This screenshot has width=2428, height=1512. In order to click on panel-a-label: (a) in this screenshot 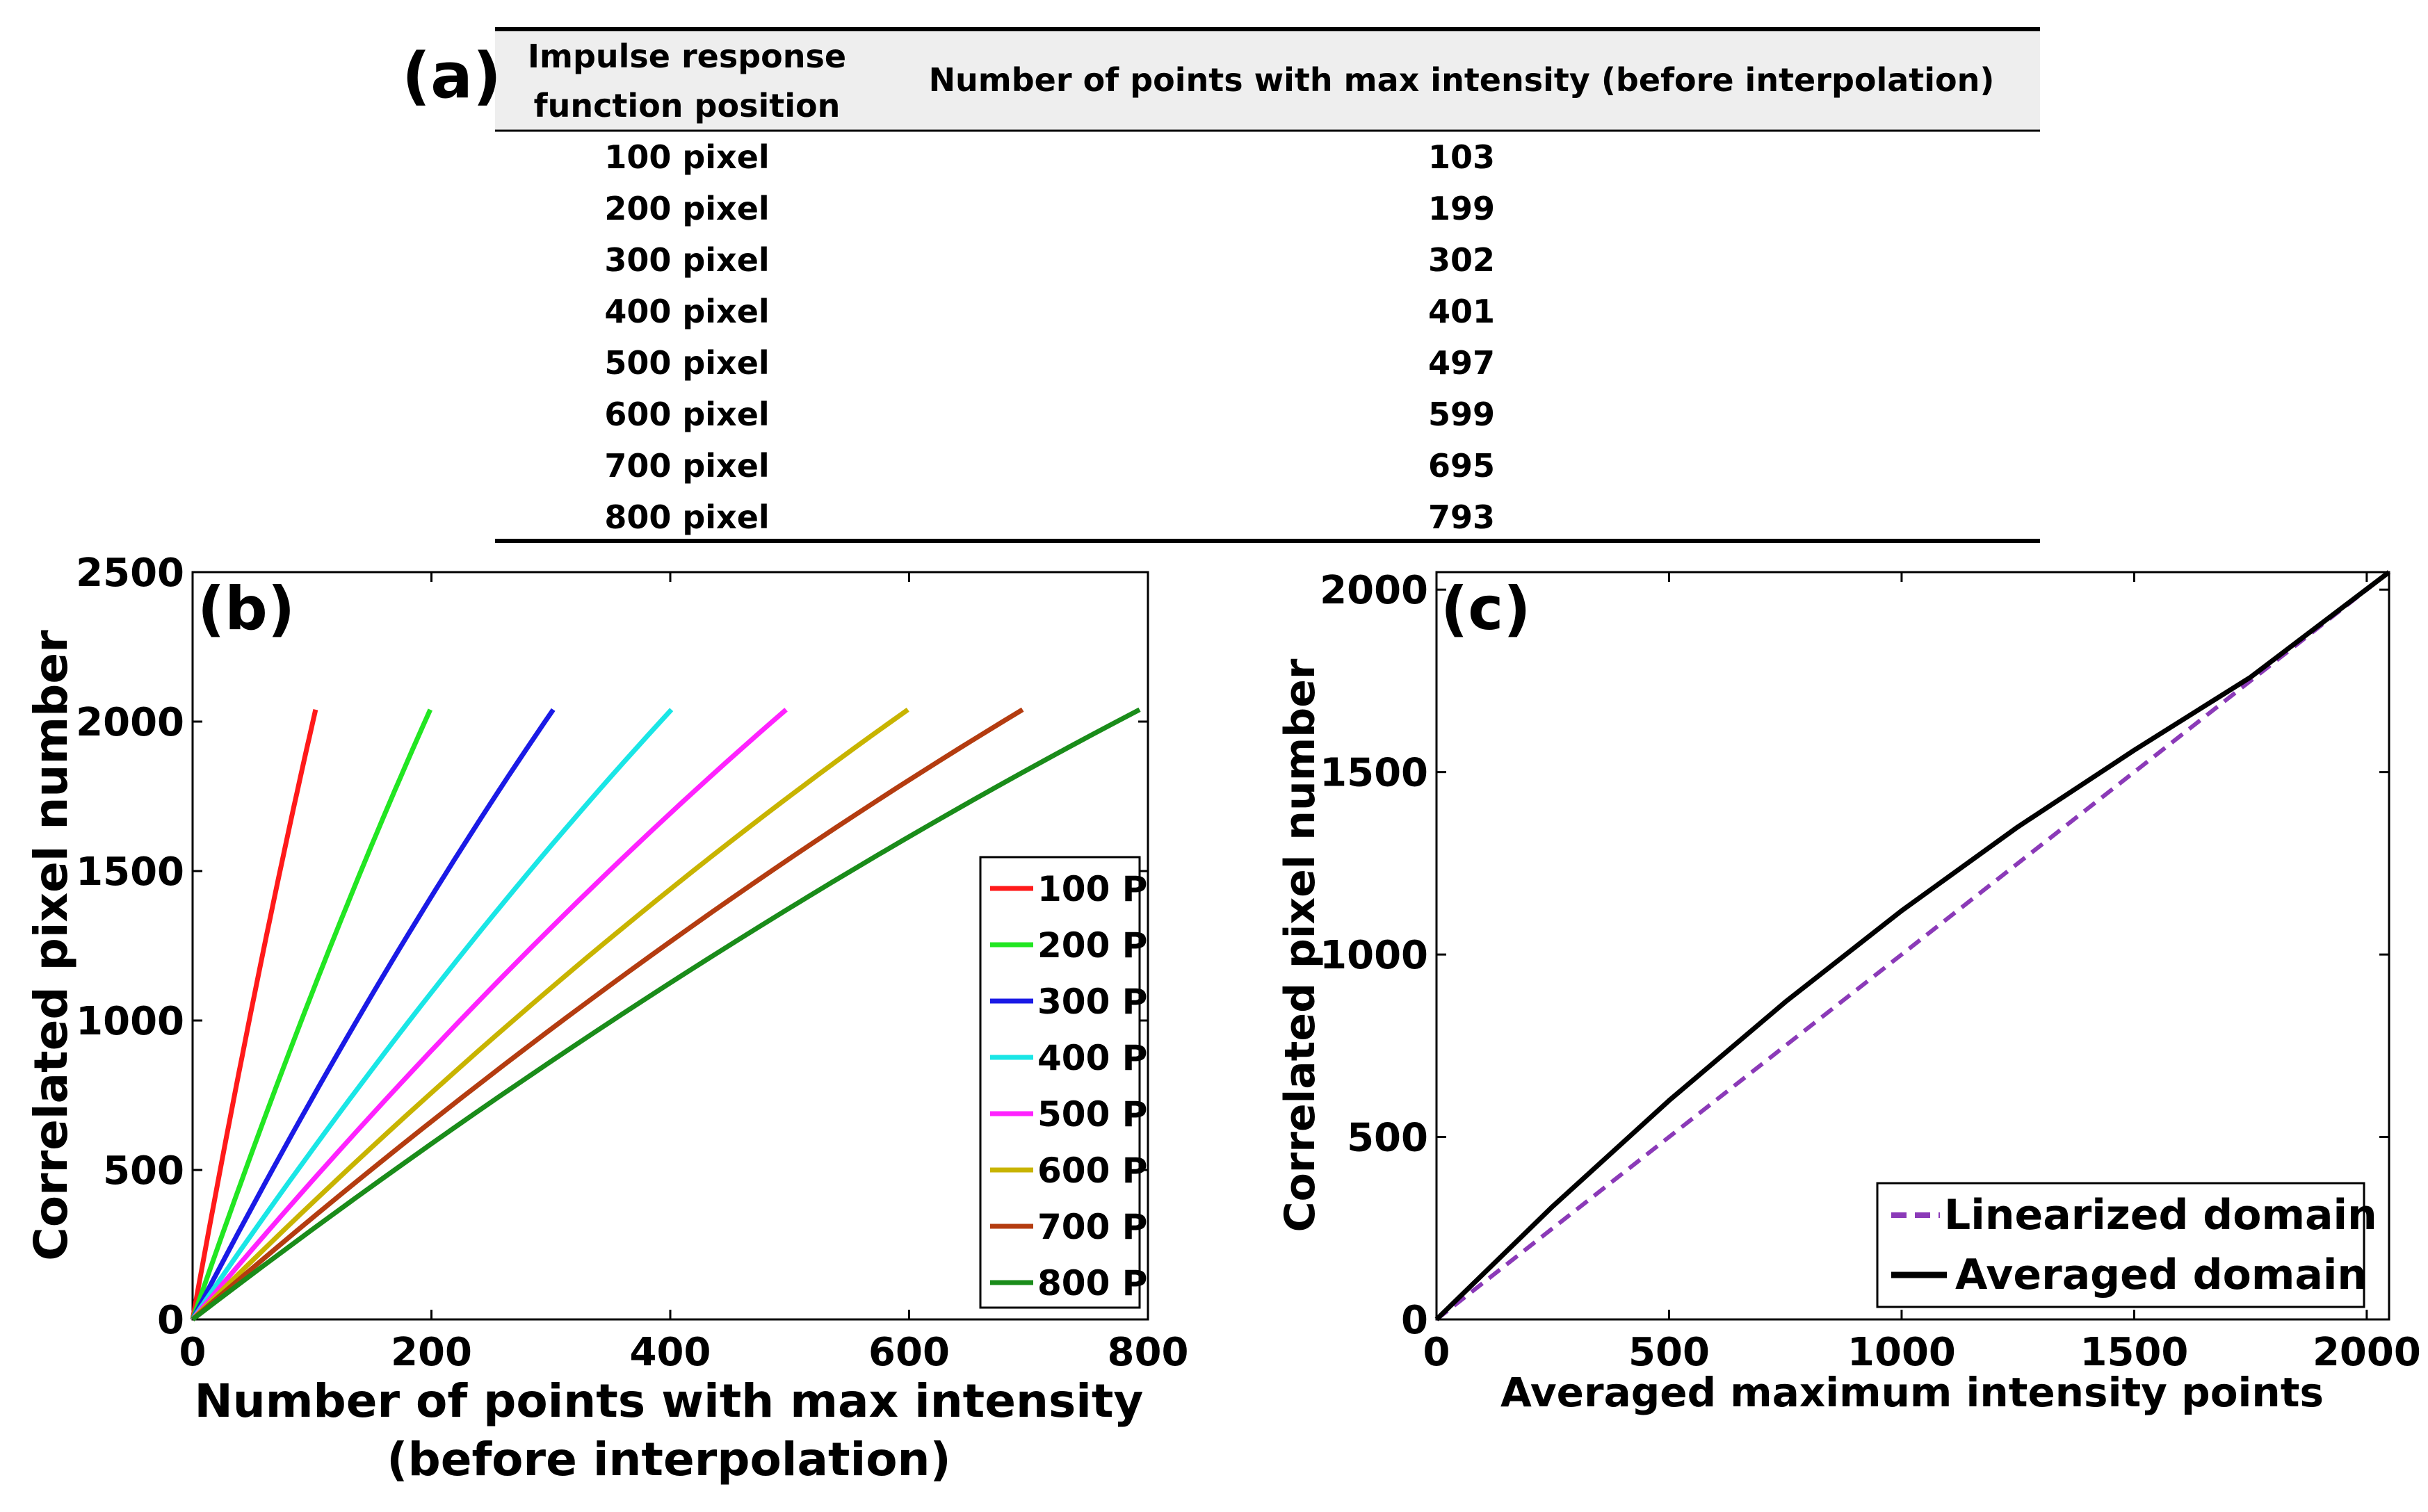, I will do `click(451, 76)`.